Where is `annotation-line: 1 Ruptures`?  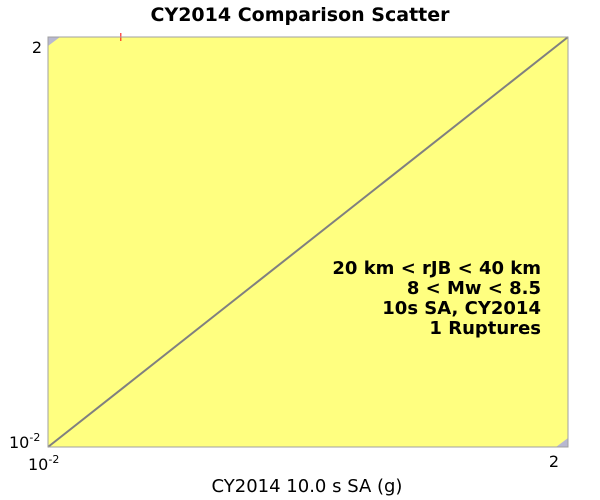 annotation-line: 1 Ruptures is located at coordinates (485, 328).